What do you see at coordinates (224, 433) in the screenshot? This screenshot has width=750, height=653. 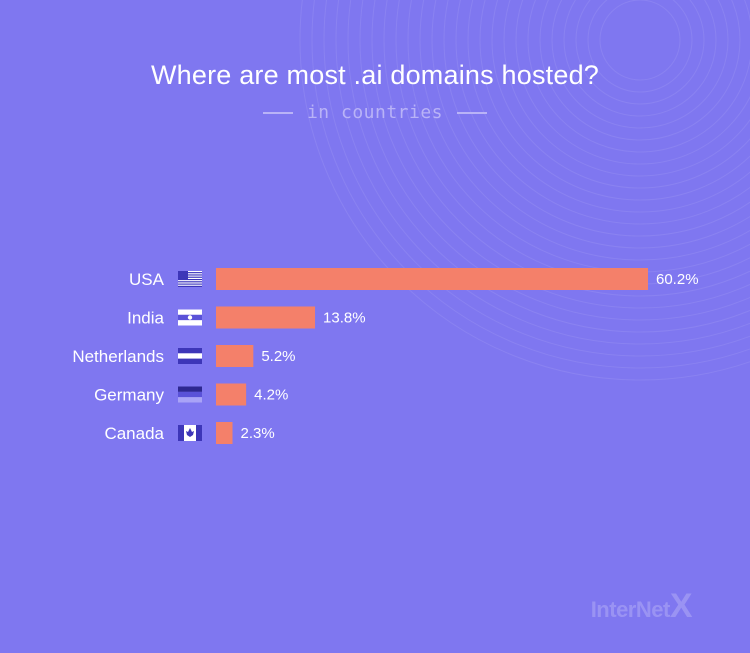 I see `bar-canada` at bounding box center [224, 433].